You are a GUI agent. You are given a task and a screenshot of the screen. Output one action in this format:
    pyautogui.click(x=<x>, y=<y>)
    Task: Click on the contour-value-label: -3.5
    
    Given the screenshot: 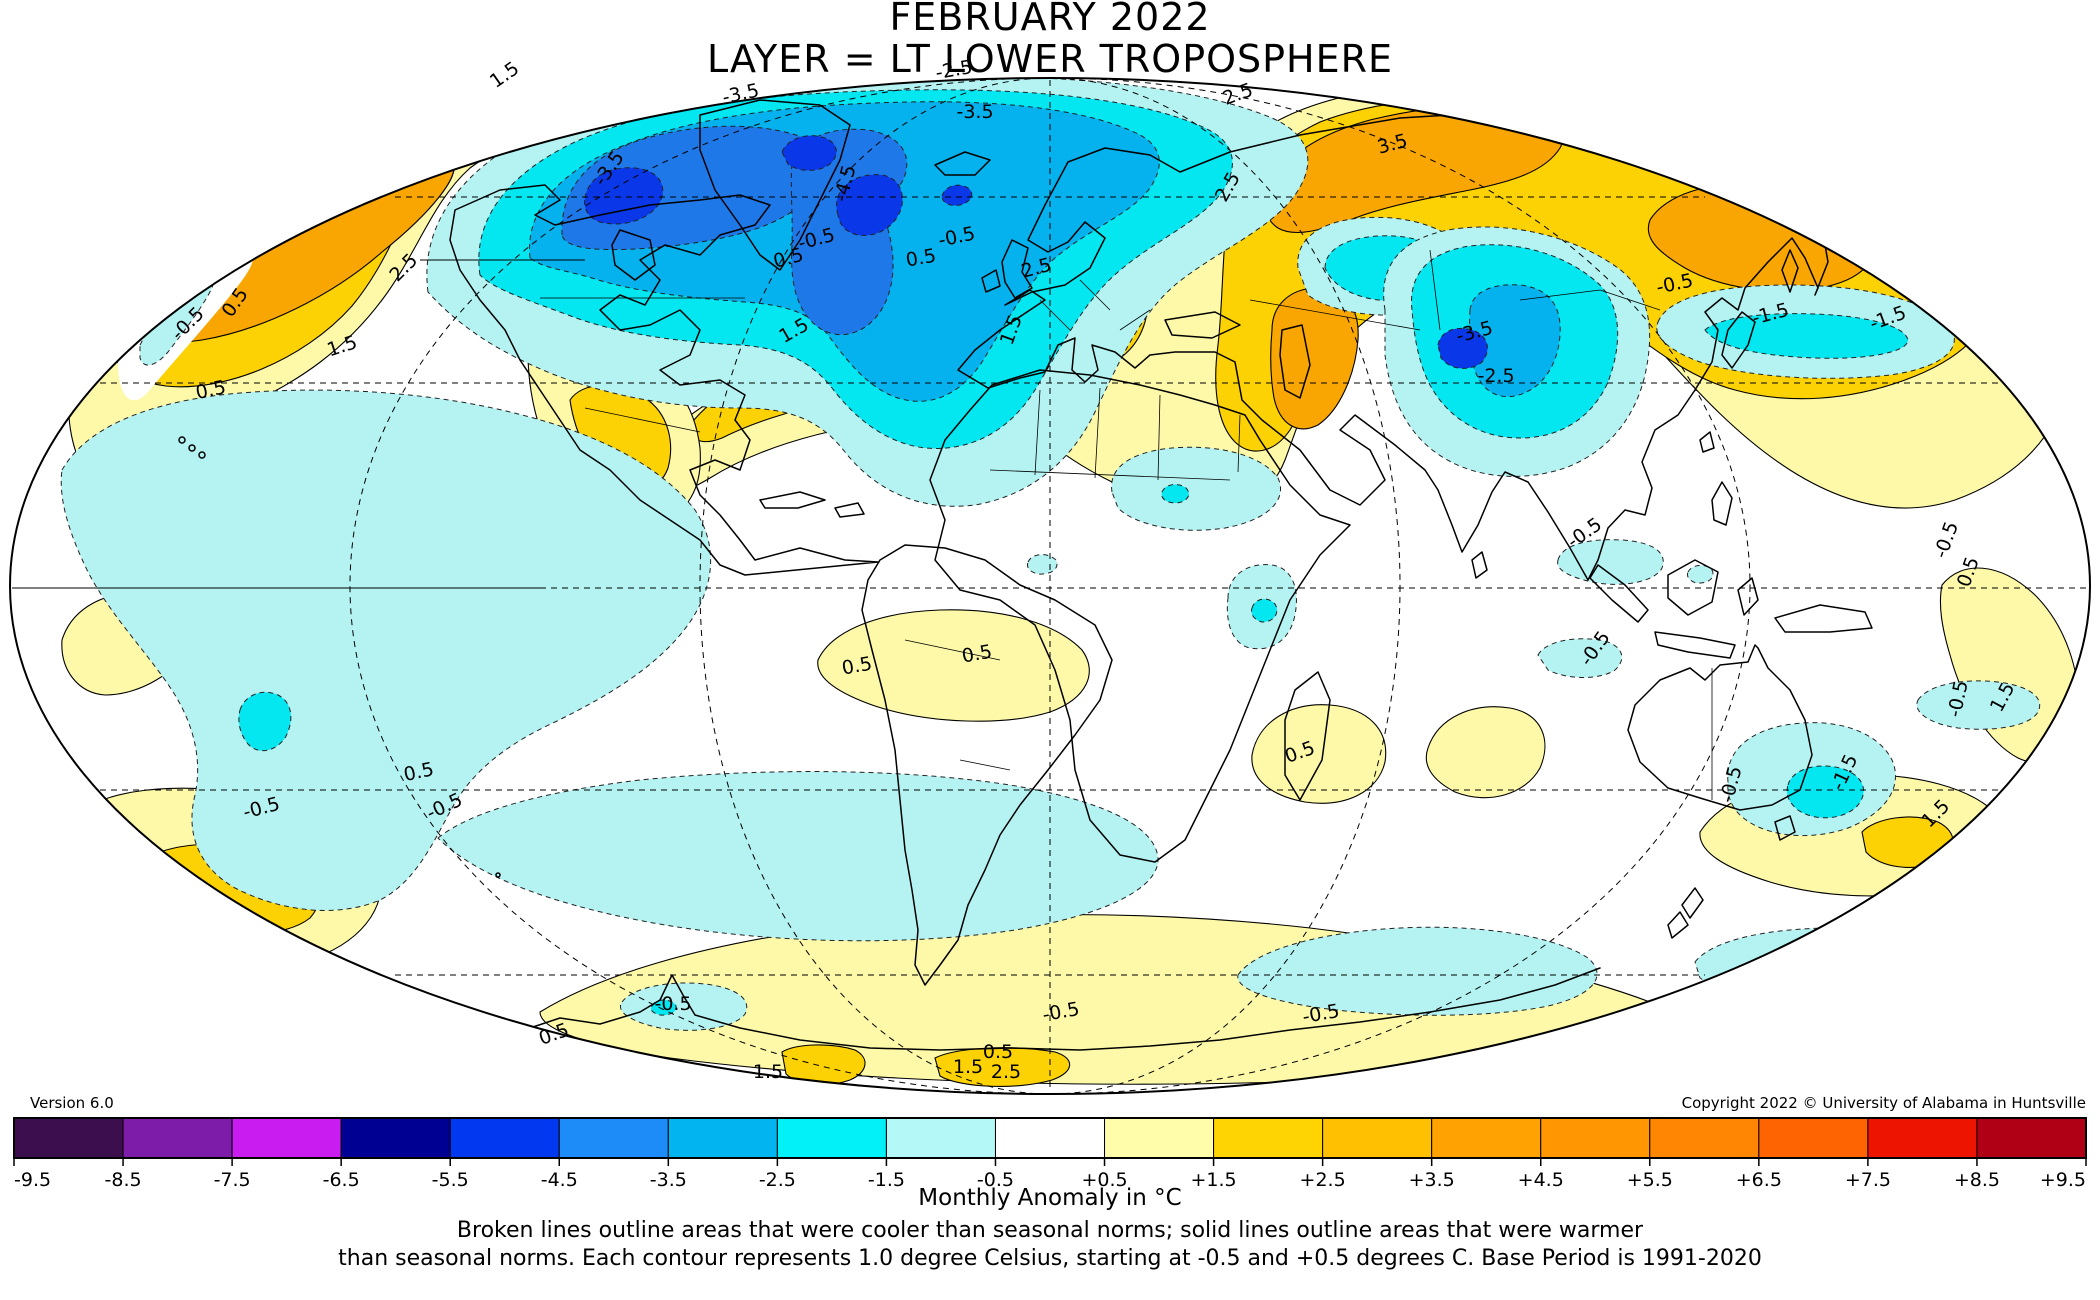 What is the action you would take?
    pyautogui.click(x=974, y=112)
    